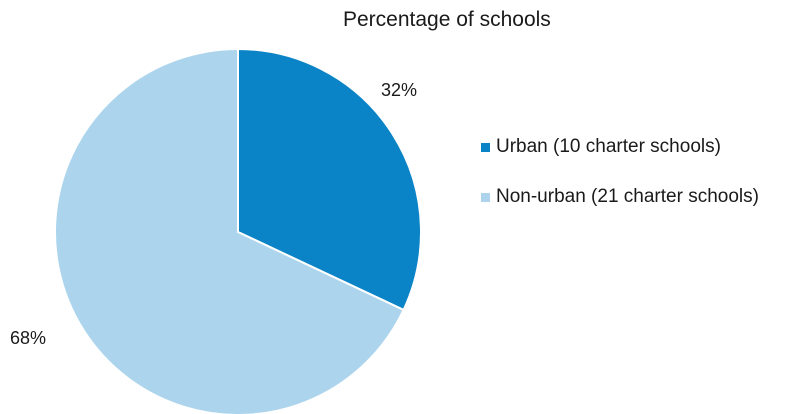 The width and height of the screenshot is (791, 414). Describe the element at coordinates (329, 179) in the screenshot. I see `pie-slice-urban` at that location.